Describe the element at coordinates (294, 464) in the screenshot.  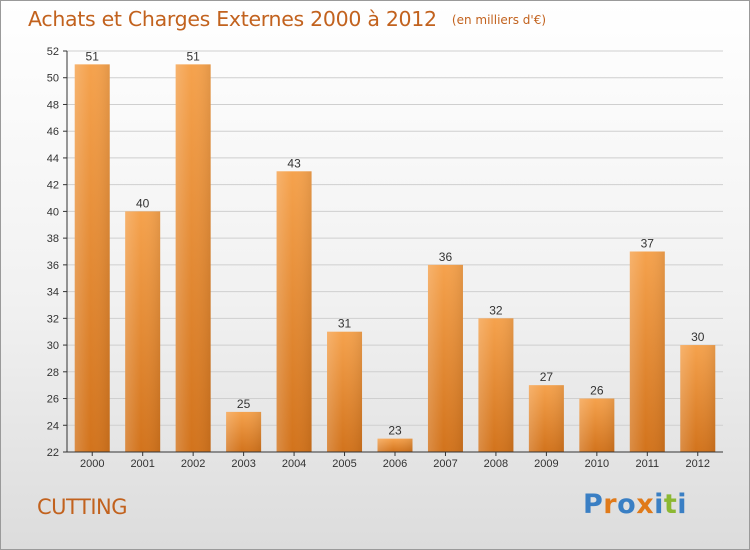
I see `x-tick-label: 2004` at that location.